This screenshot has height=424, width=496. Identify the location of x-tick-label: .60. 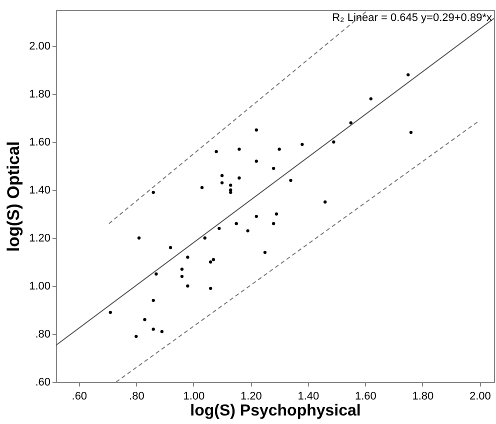
(80, 396).